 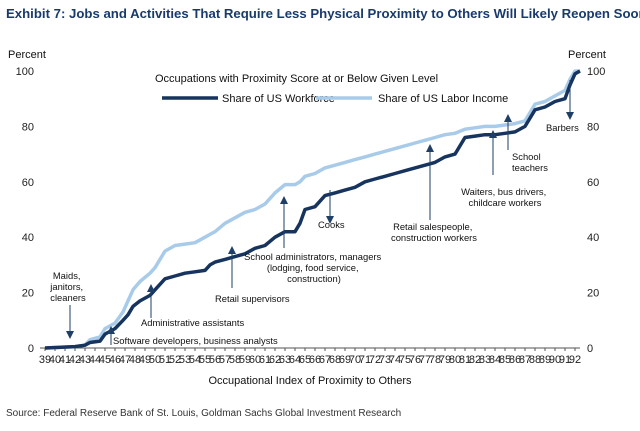 I want to click on x-tick-68: 68, so click(x=335, y=360).